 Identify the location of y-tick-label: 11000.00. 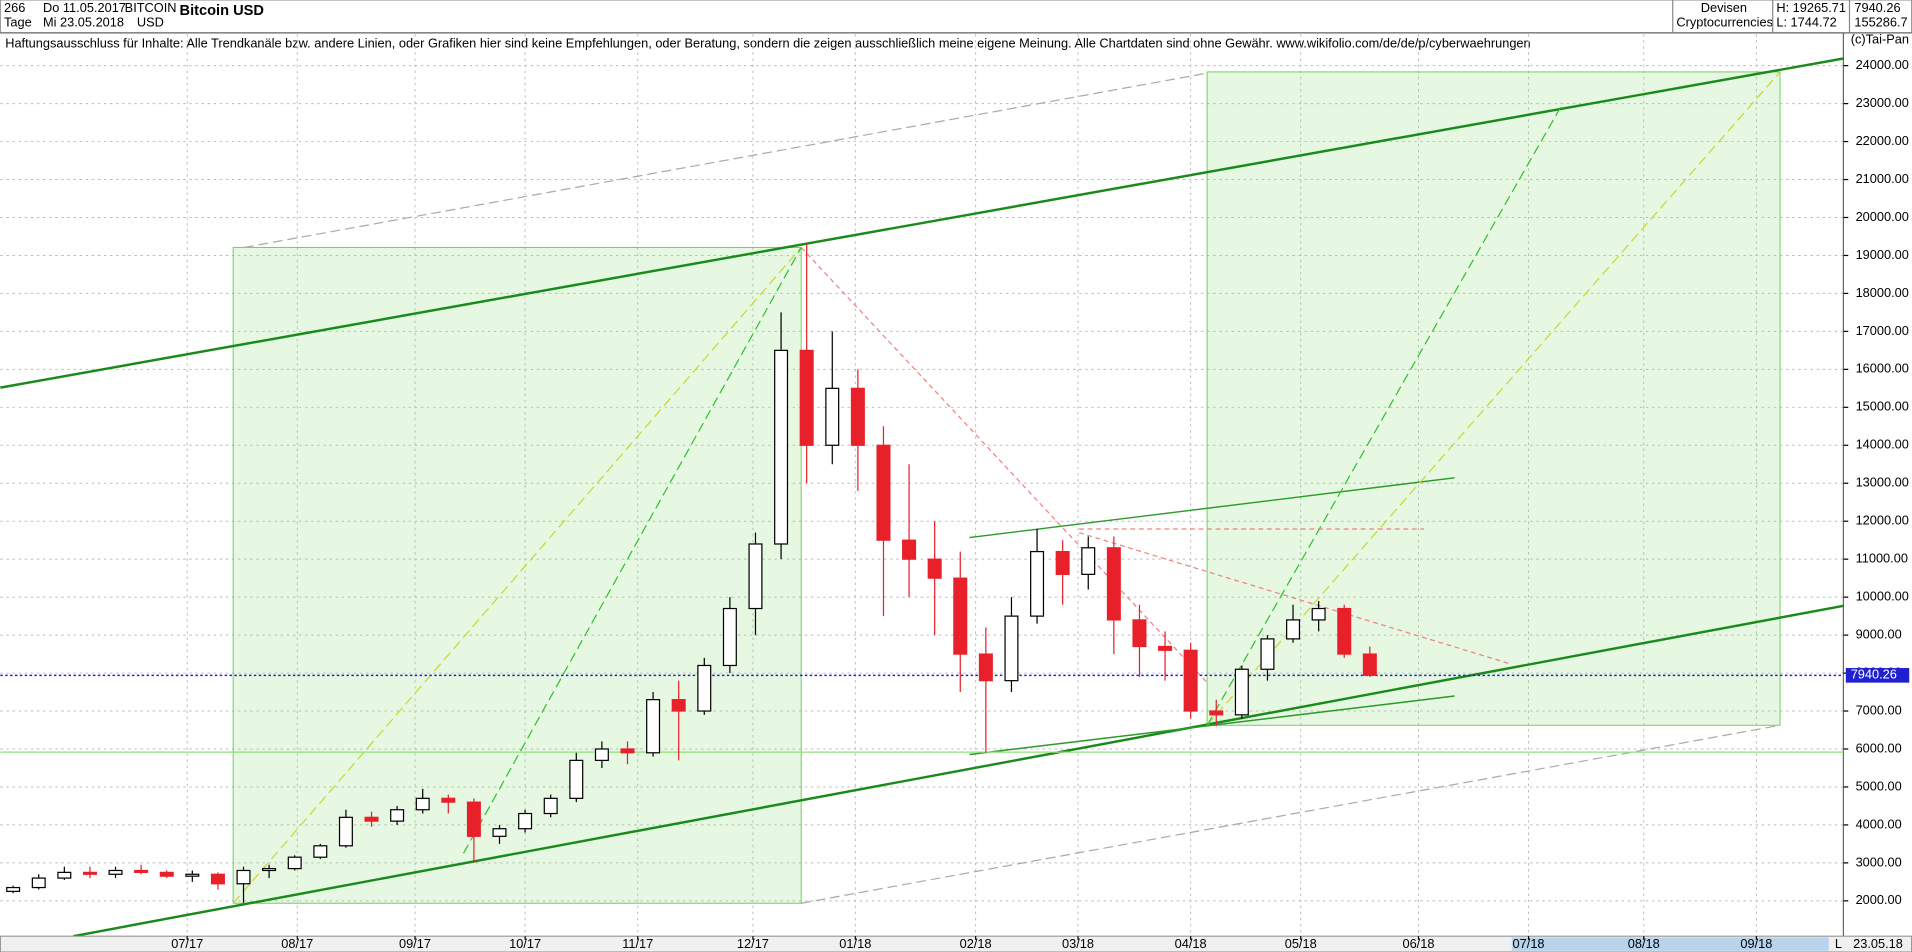
(1882, 558).